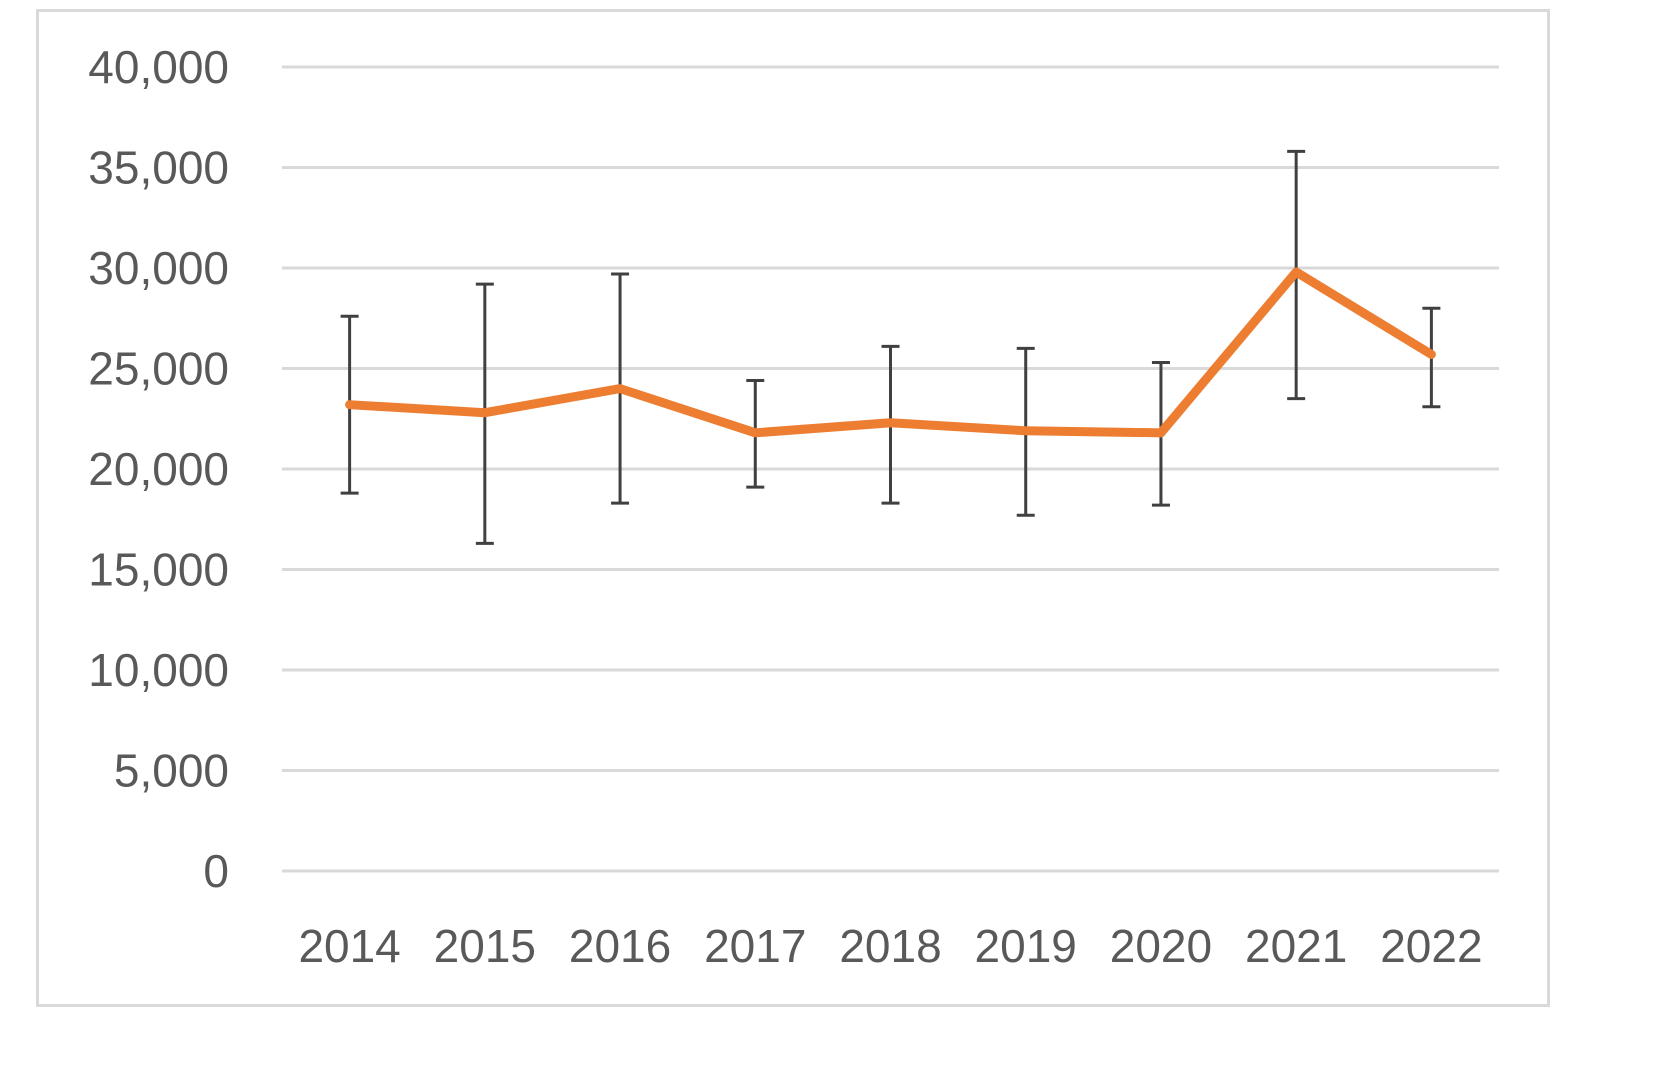 The width and height of the screenshot is (1664, 1078). What do you see at coordinates (158, 369) in the screenshot?
I see `y-tick-label: 25,000` at bounding box center [158, 369].